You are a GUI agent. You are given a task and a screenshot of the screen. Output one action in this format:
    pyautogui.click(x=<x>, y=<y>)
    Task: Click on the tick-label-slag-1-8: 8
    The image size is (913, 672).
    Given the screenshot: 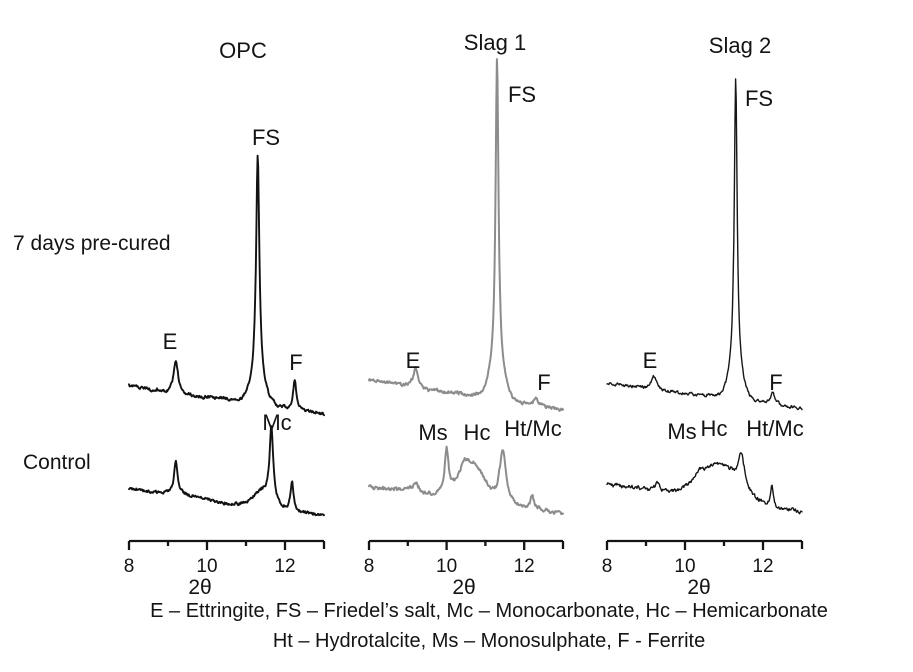 What is the action you would take?
    pyautogui.click(x=369, y=566)
    